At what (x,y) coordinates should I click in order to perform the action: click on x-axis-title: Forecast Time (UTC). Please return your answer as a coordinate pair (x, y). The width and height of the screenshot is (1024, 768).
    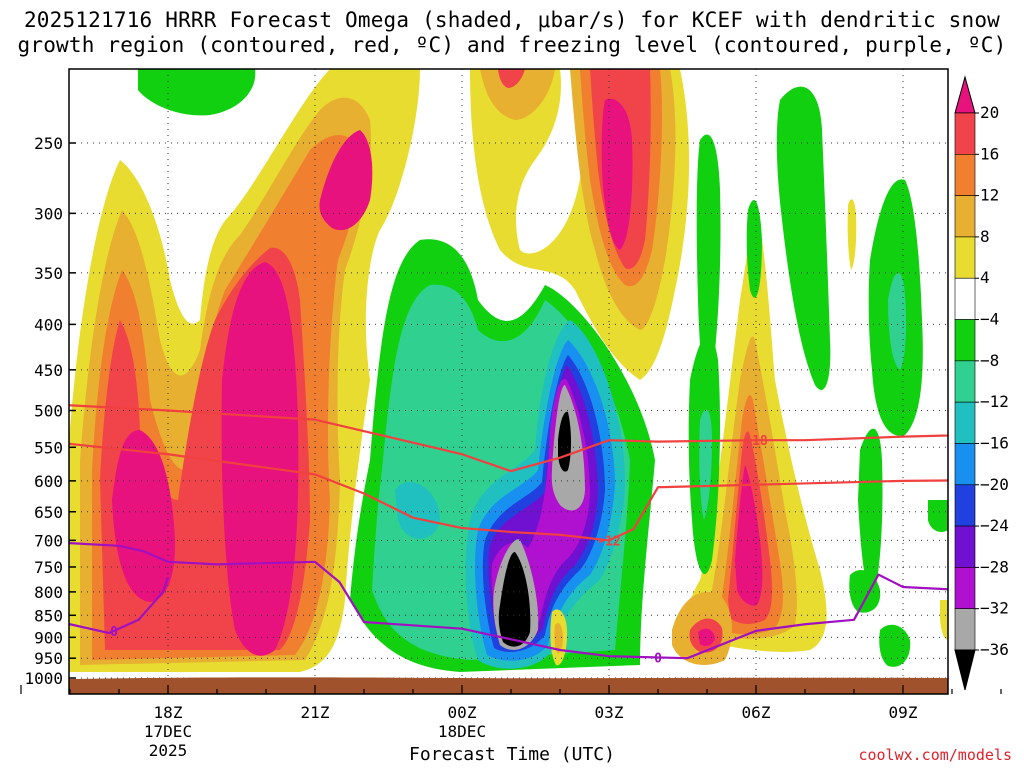
    Looking at the image, I should click on (512, 754).